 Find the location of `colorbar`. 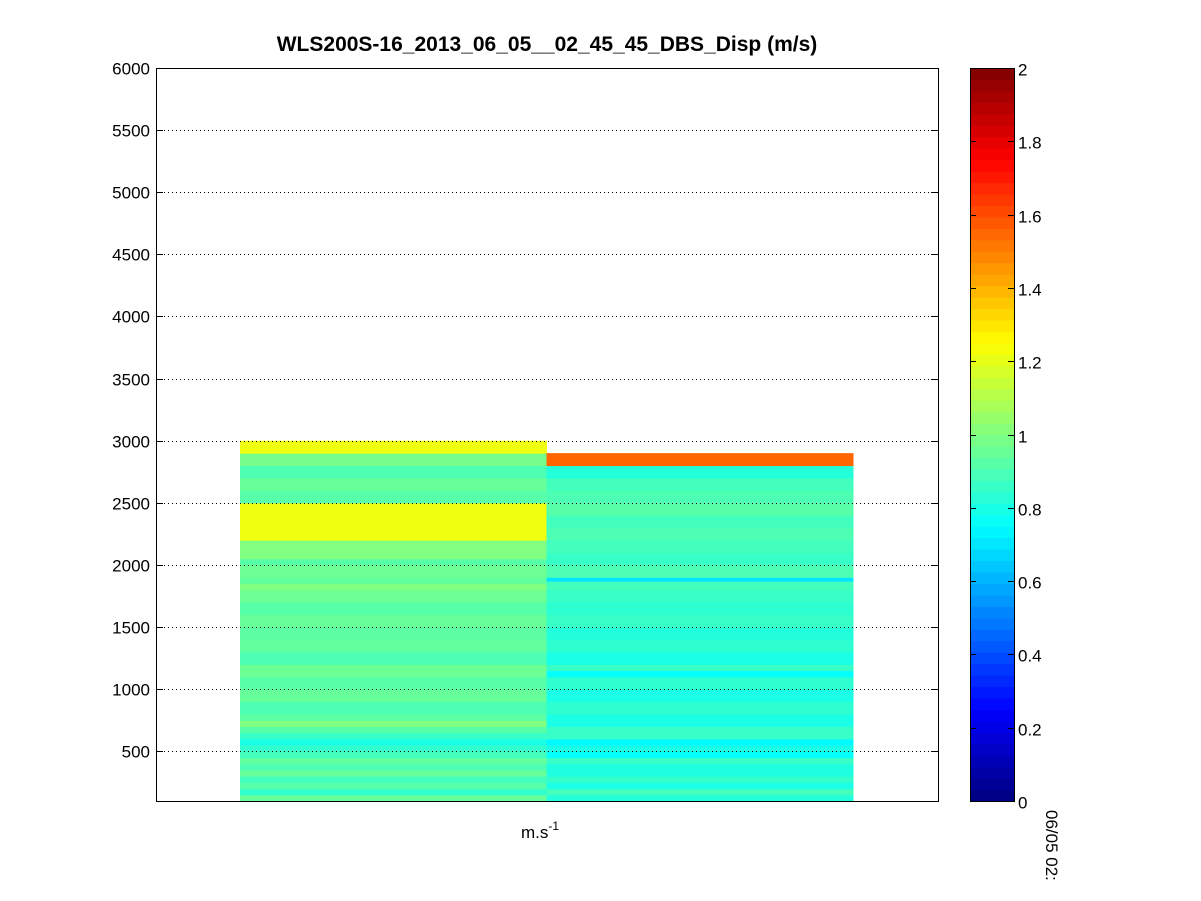

colorbar is located at coordinates (992, 435).